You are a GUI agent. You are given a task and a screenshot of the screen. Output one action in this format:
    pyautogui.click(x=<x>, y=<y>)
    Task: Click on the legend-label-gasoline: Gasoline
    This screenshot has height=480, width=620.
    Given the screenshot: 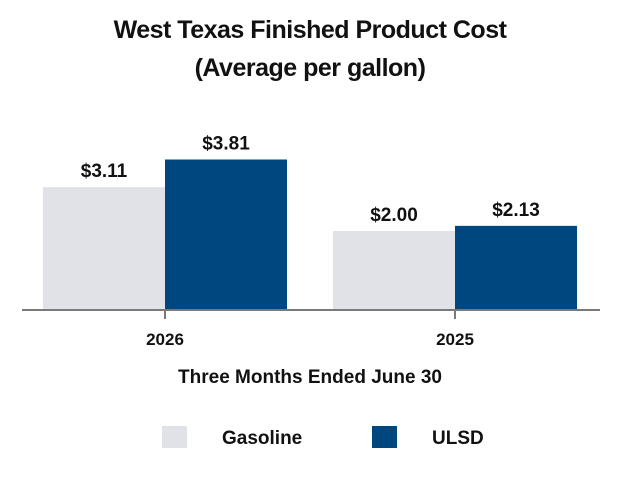 What is the action you would take?
    pyautogui.click(x=262, y=438)
    